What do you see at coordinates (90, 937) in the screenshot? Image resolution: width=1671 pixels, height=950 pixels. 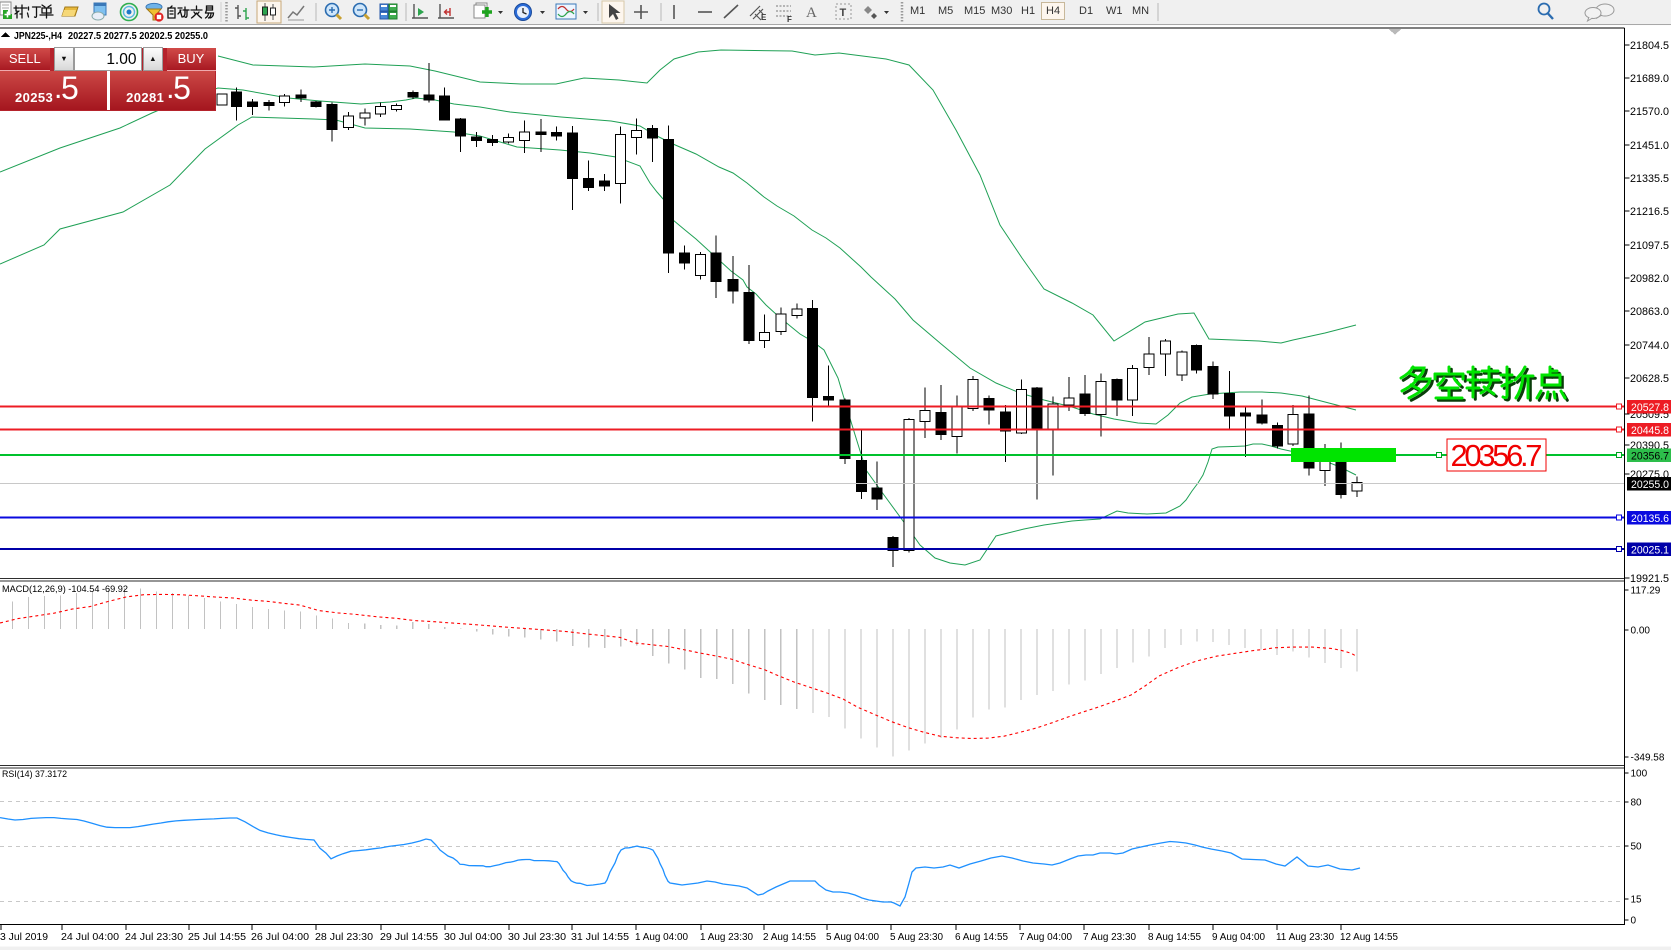 I see `svg-text: 24 Jul 04:00` at bounding box center [90, 937].